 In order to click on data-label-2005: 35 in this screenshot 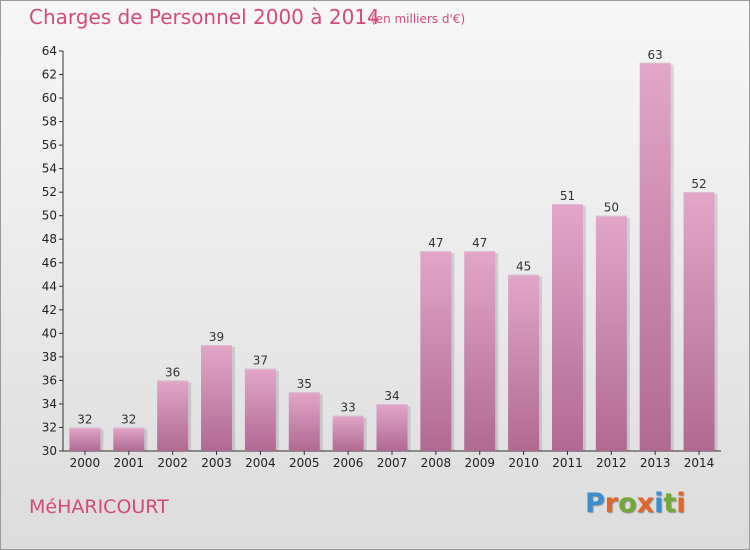, I will do `click(304, 384)`.